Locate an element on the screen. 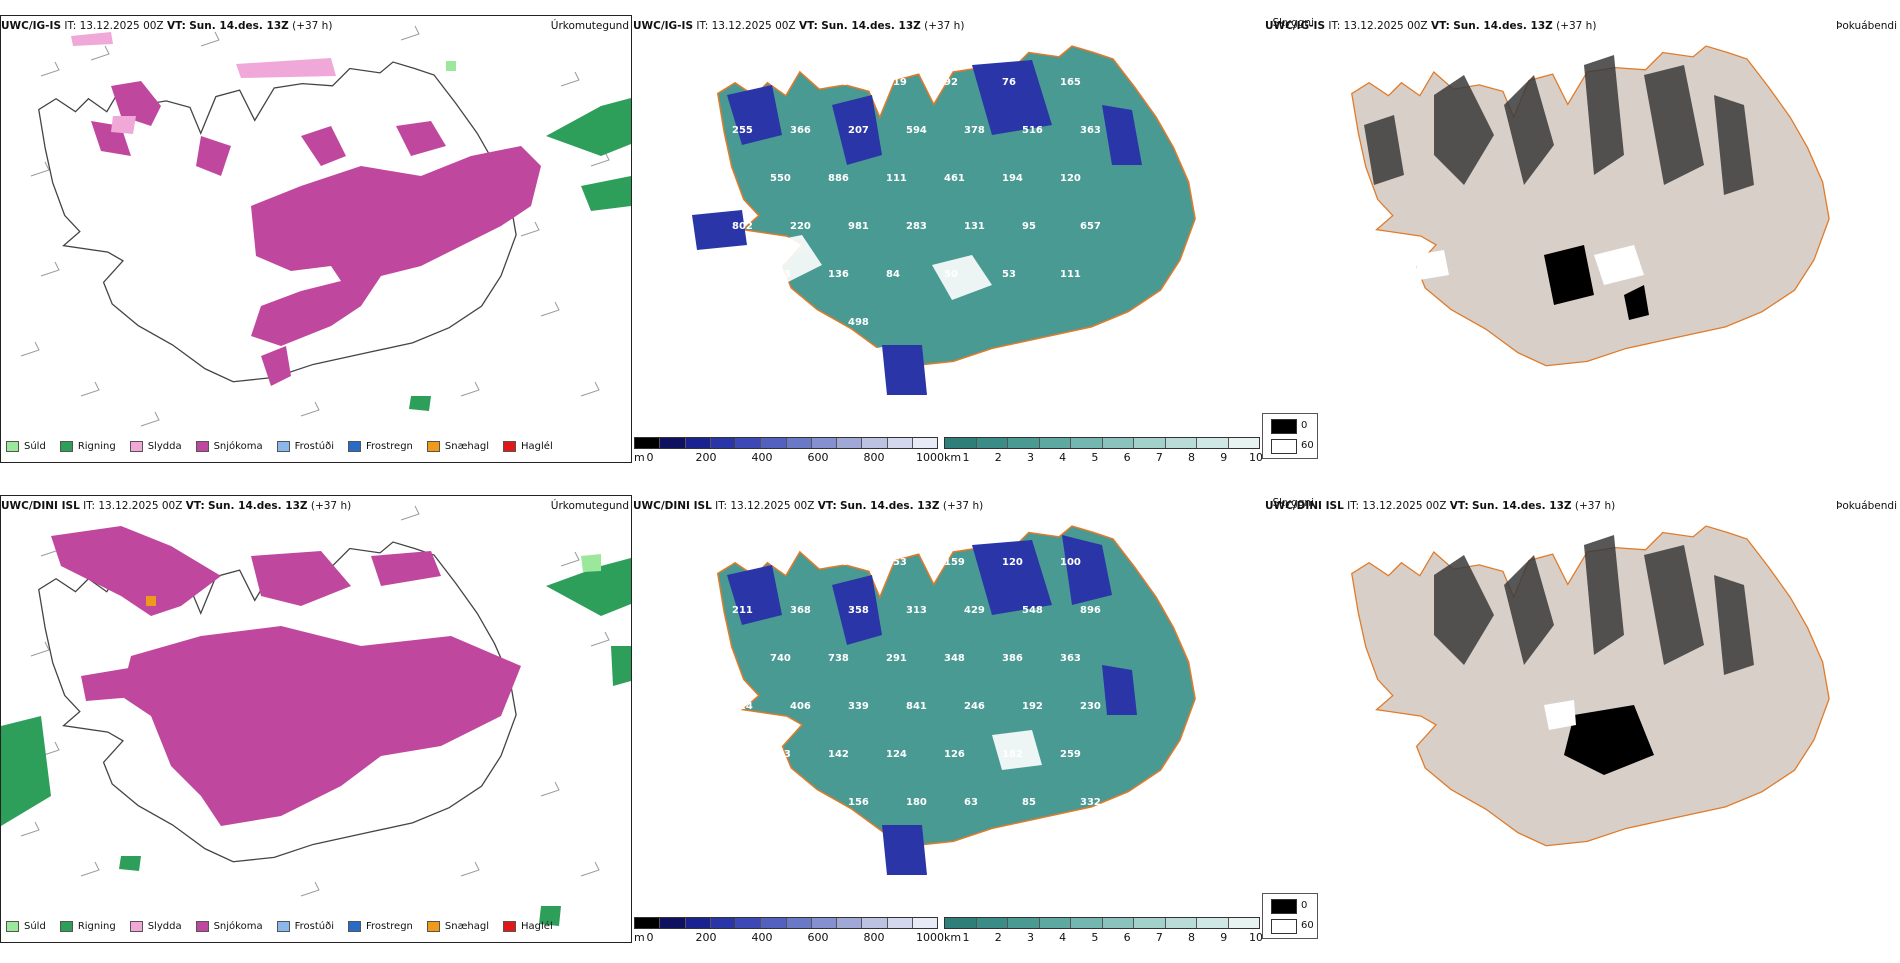 The width and height of the screenshot is (1900, 963). visibility-value-label: 233 is located at coordinates (780, 274).